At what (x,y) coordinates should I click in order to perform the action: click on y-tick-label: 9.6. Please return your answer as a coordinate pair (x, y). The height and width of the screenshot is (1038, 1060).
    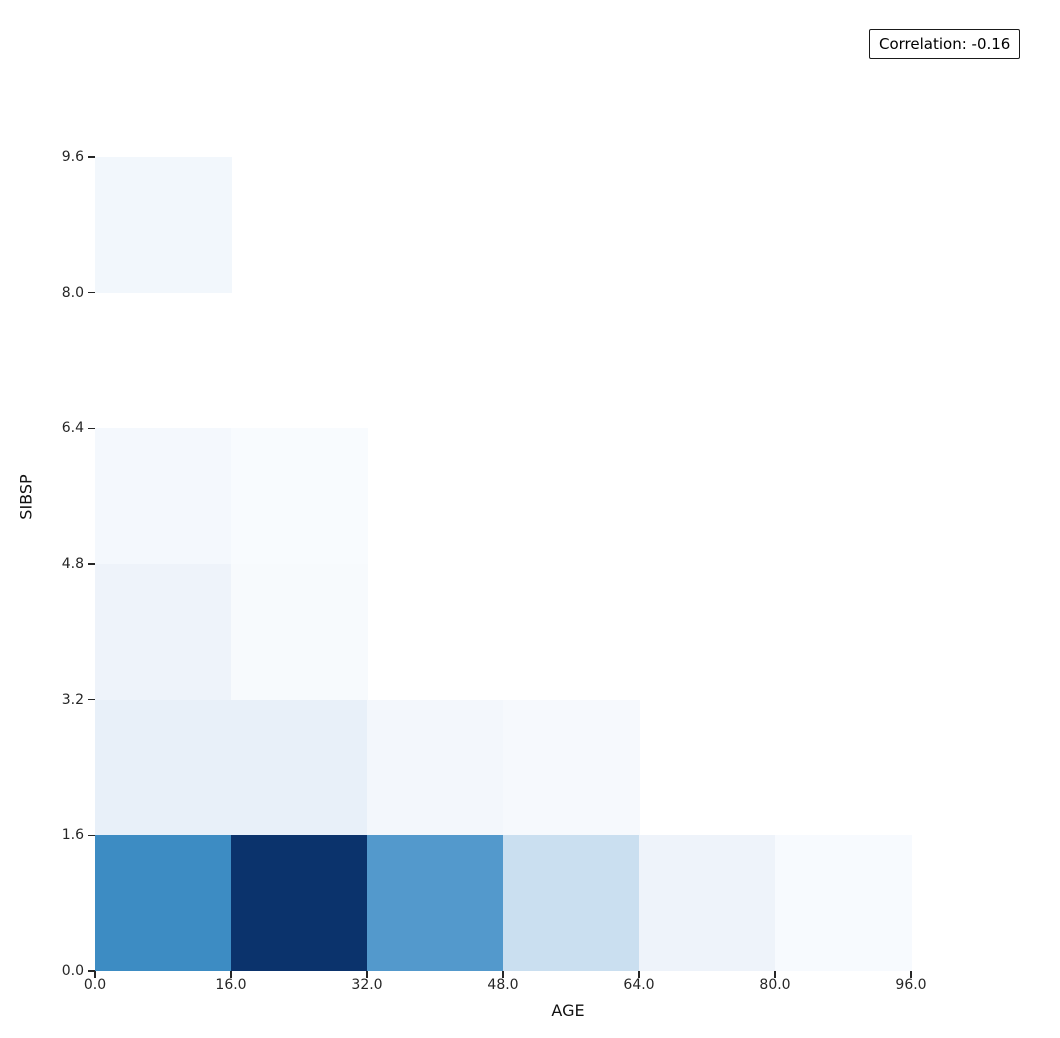
    Looking at the image, I should click on (72, 157).